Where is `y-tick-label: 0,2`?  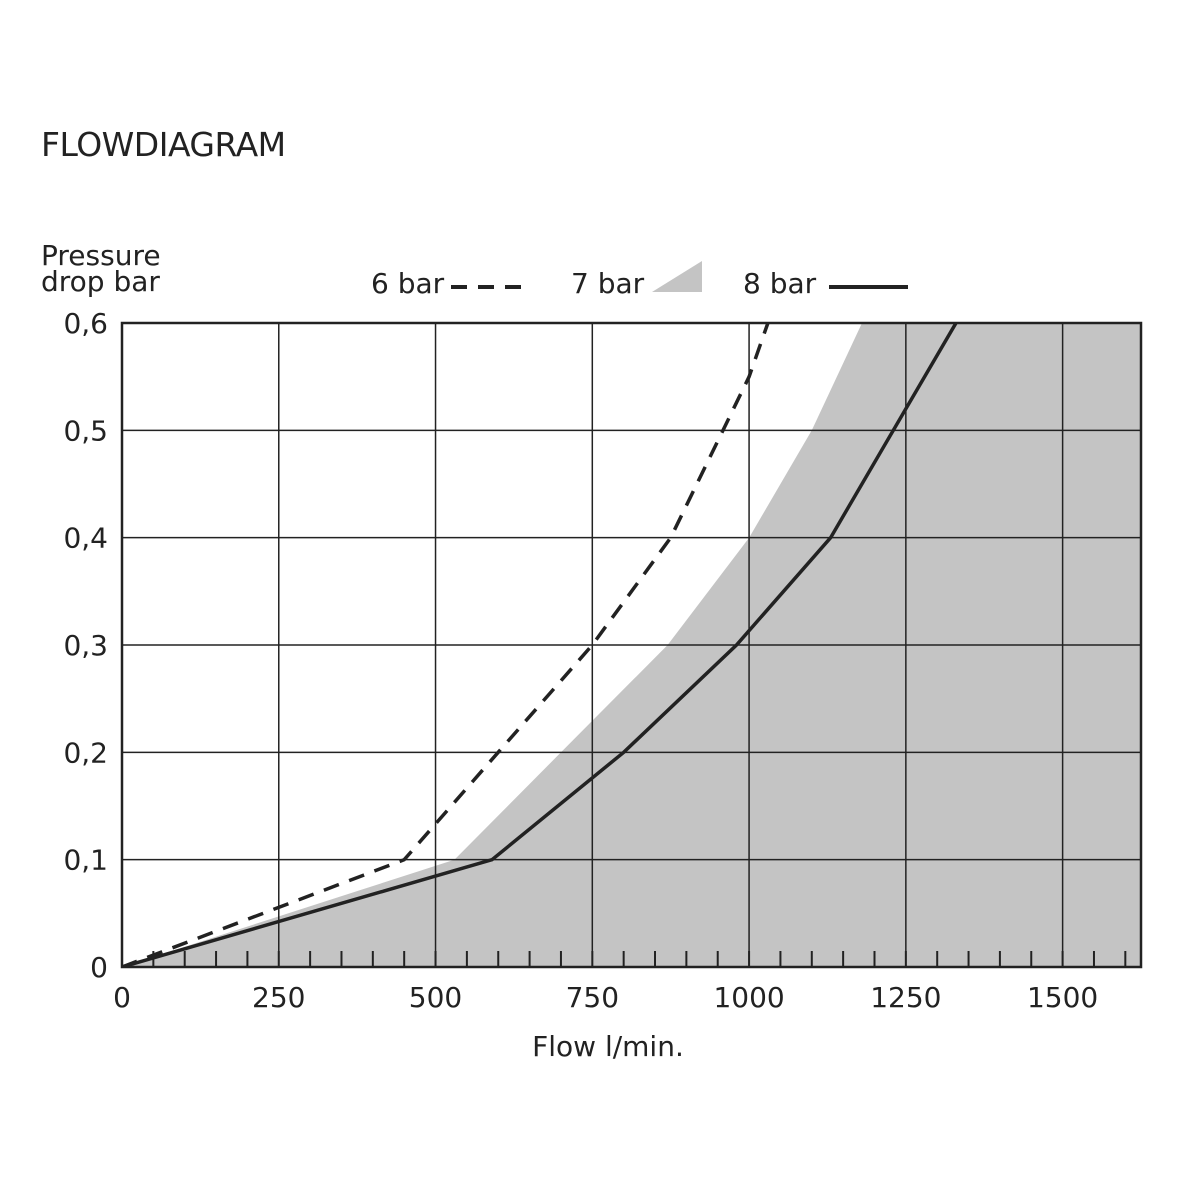 y-tick-label: 0,2 is located at coordinates (85, 752).